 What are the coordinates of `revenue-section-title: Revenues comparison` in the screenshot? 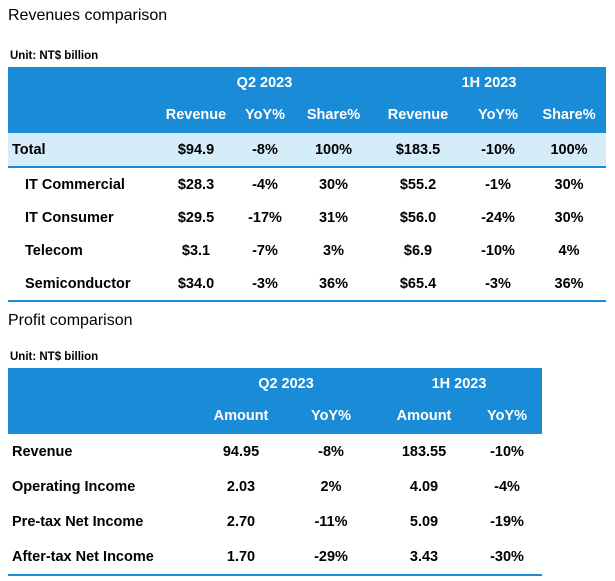 It's located at (88, 15).